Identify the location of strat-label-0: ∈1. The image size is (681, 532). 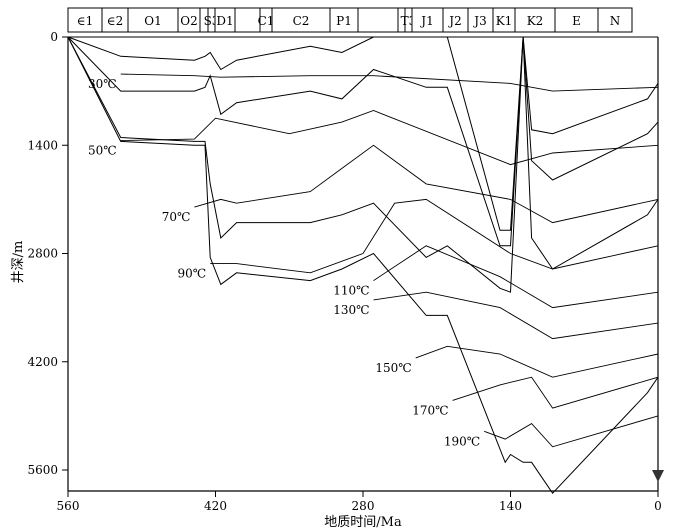
(85, 21).